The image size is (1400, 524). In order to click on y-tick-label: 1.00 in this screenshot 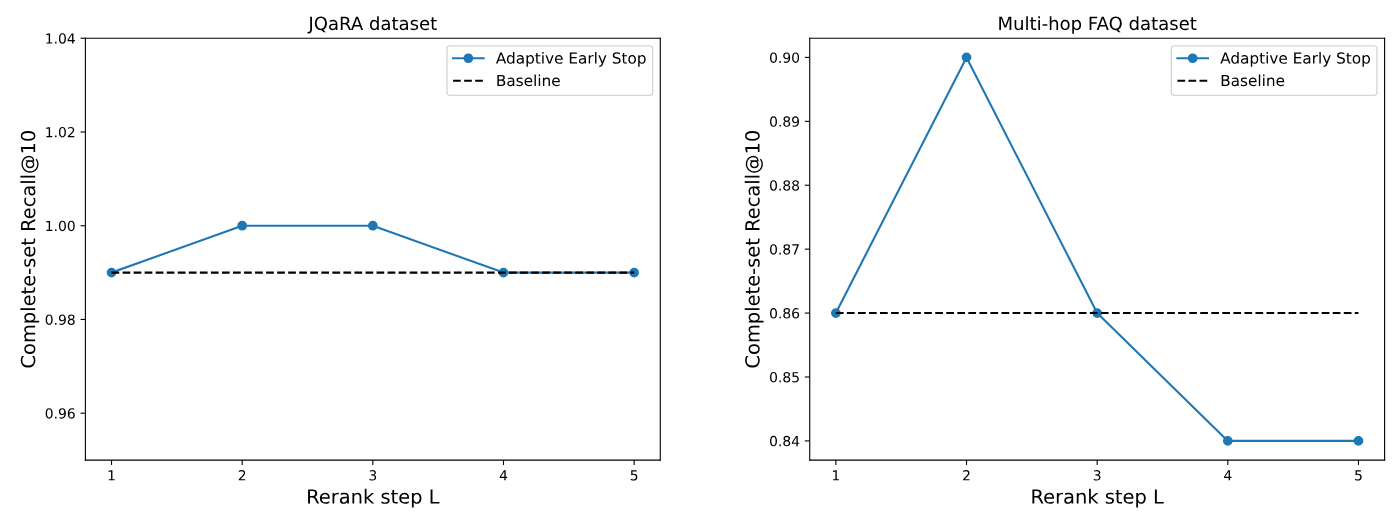, I will do `click(60, 226)`.